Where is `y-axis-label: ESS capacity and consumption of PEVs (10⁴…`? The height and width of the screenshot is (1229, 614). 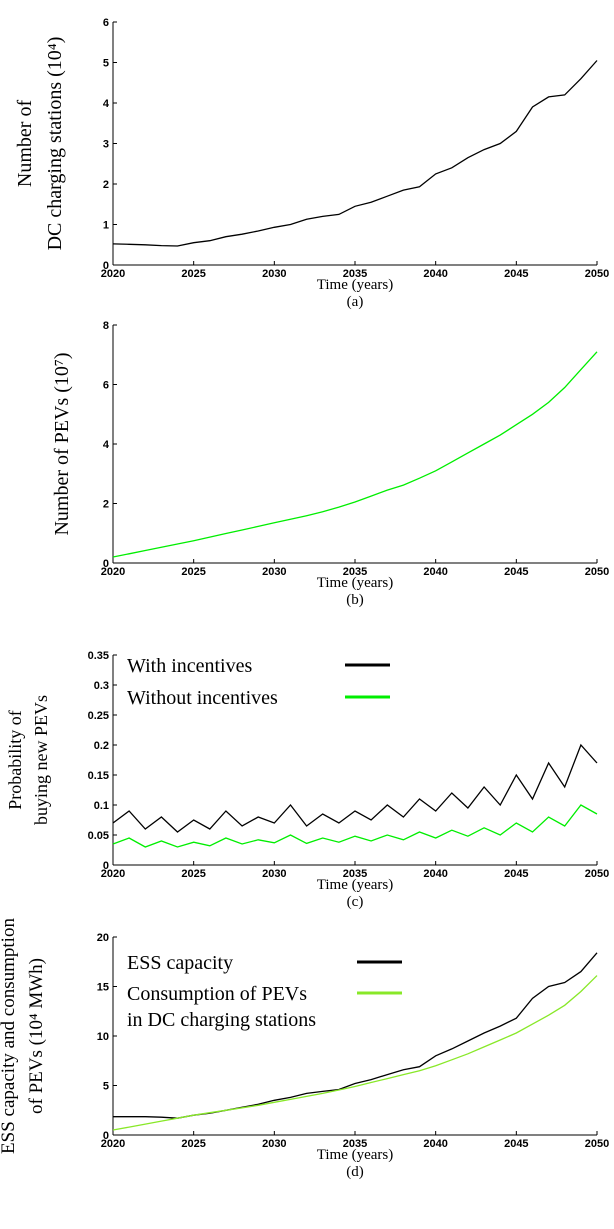
y-axis-label: ESS capacity and consumption of PEVs (10⁴… is located at coordinates (23, 1036).